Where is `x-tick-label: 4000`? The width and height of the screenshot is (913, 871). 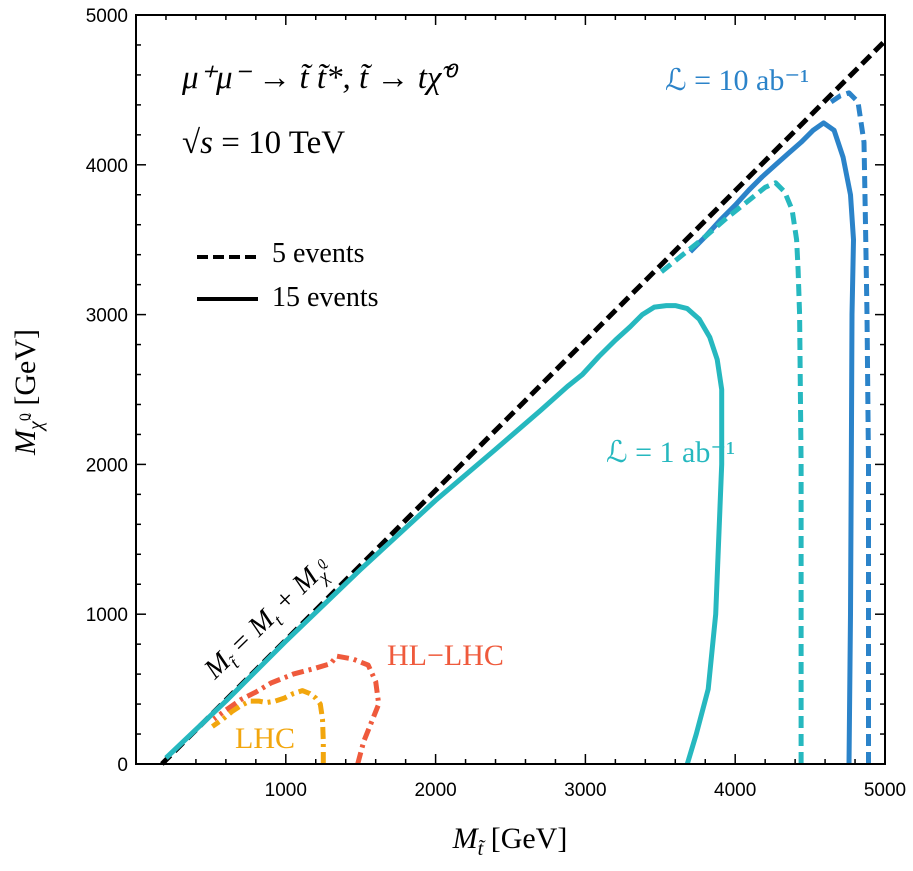 x-tick-label: 4000 is located at coordinates (735, 790).